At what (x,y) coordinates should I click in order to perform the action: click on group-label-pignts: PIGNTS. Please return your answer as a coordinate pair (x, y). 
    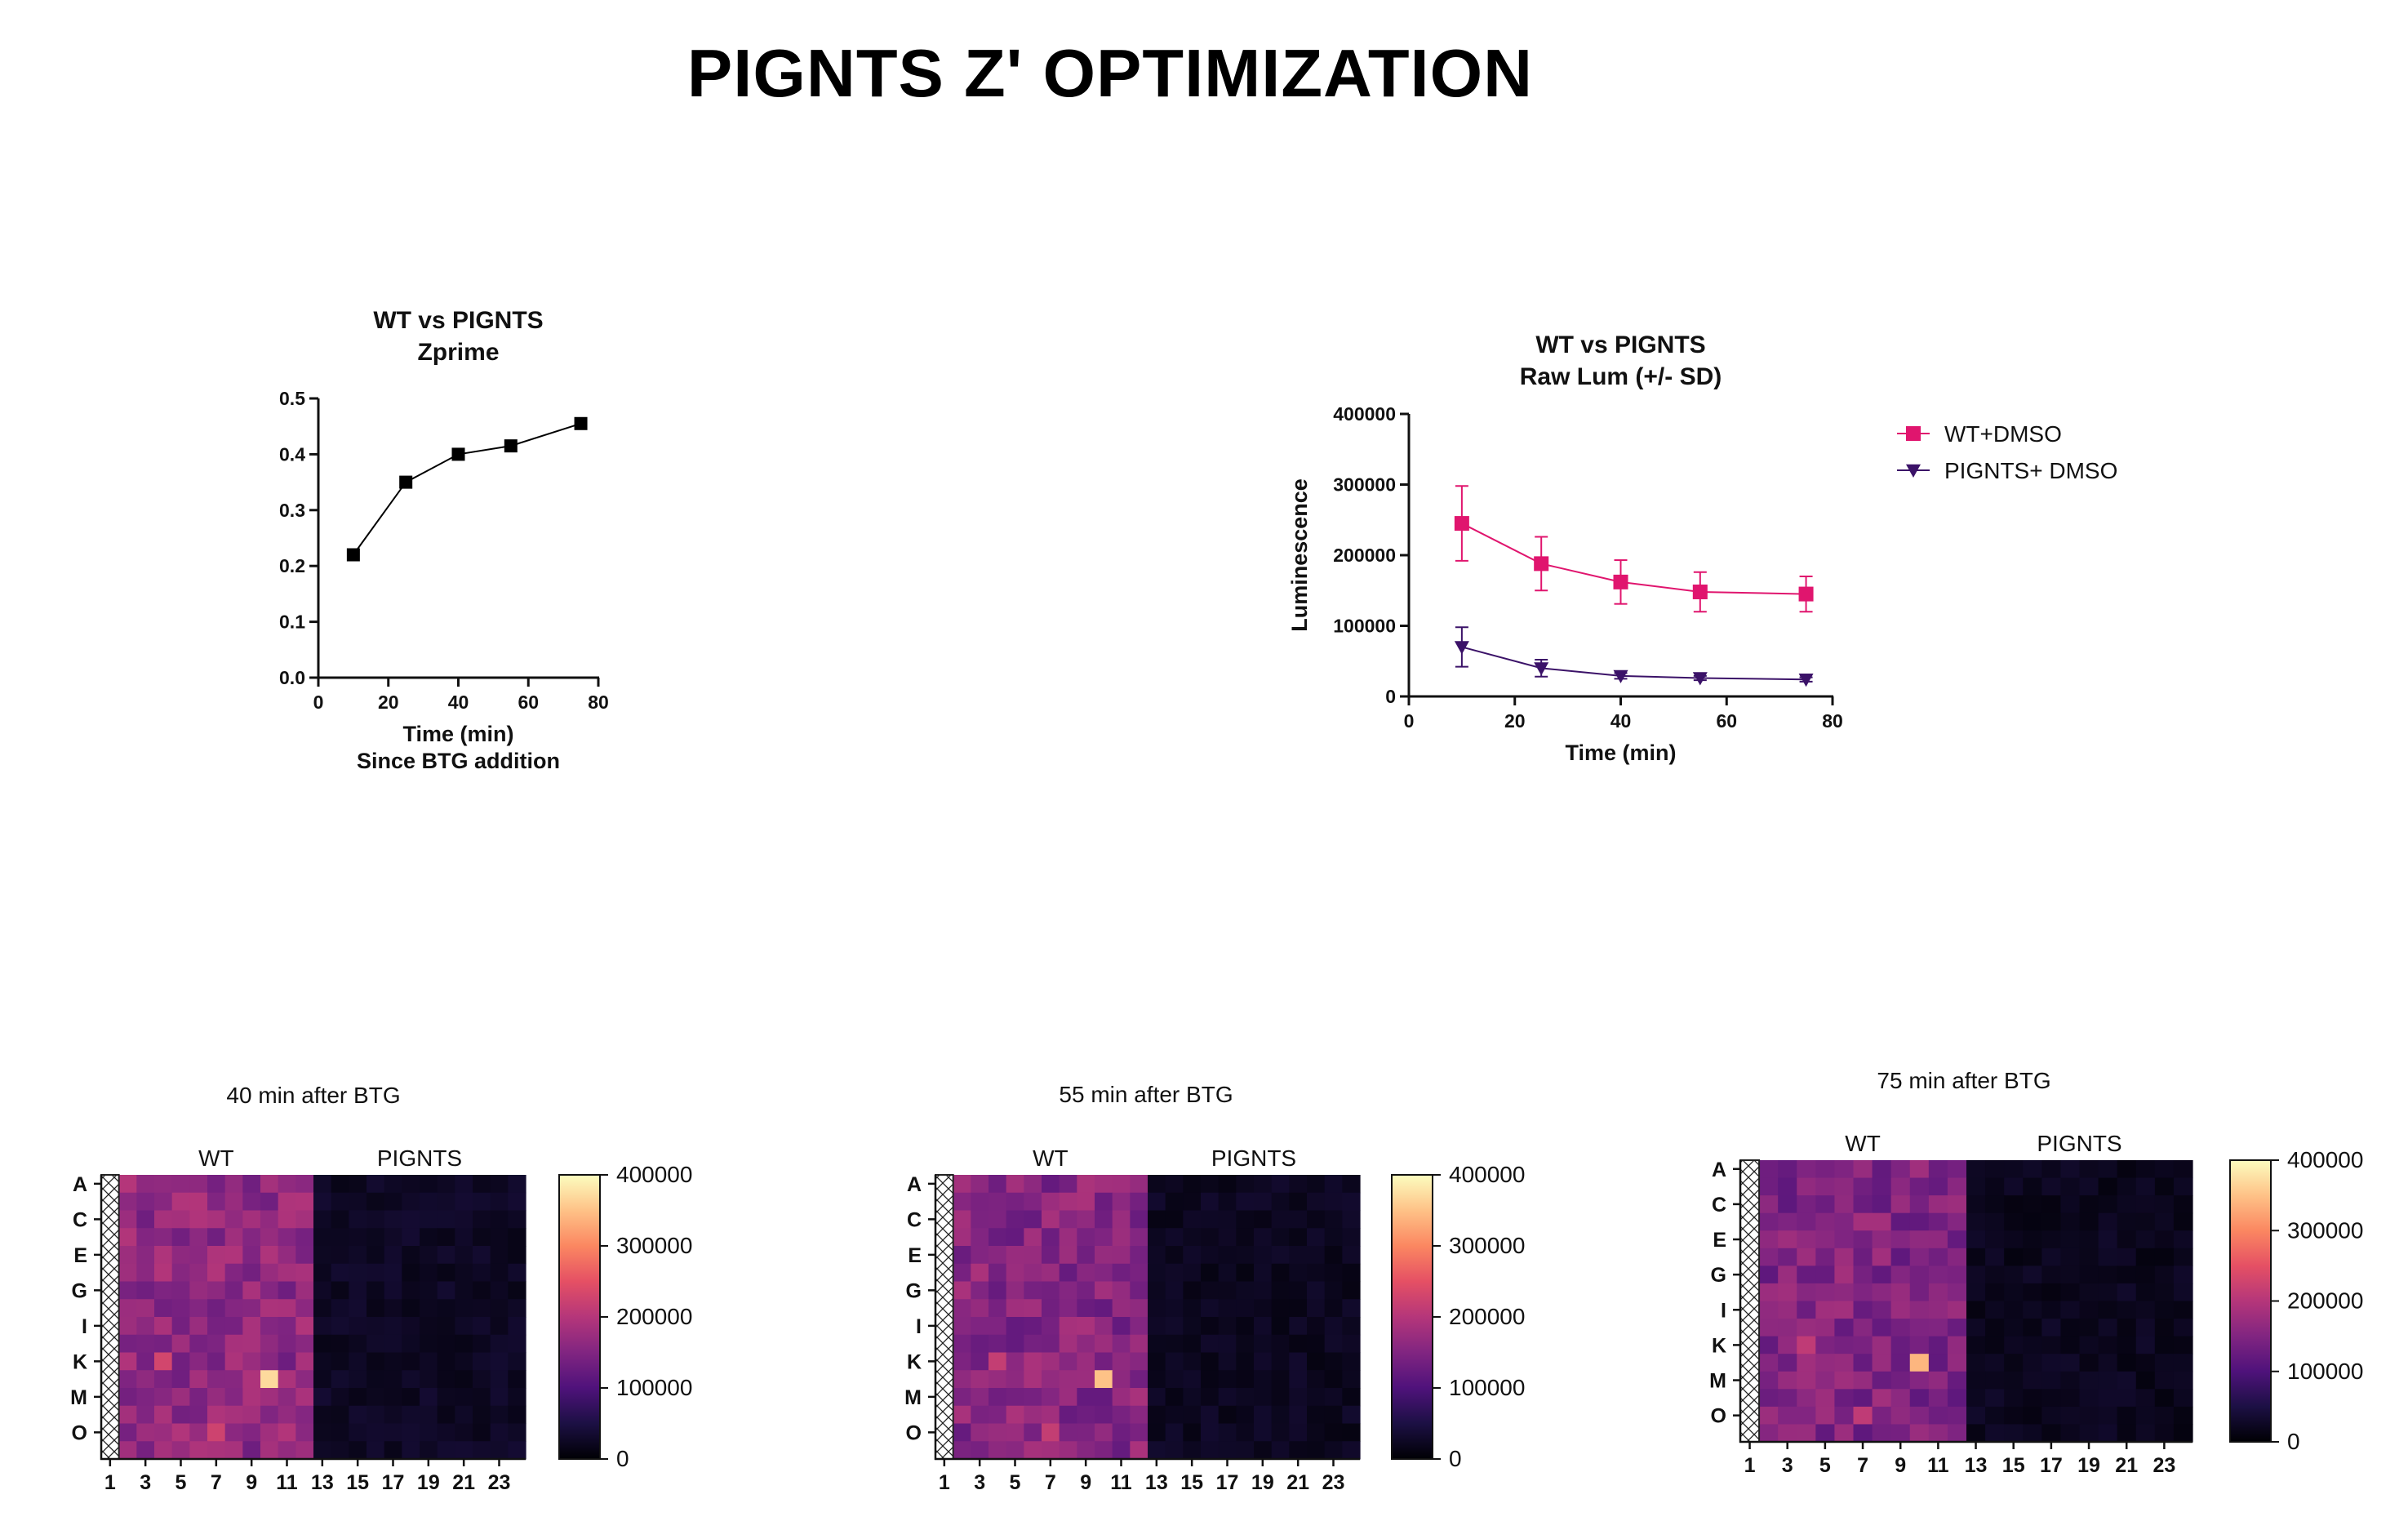
    Looking at the image, I should click on (419, 1158).